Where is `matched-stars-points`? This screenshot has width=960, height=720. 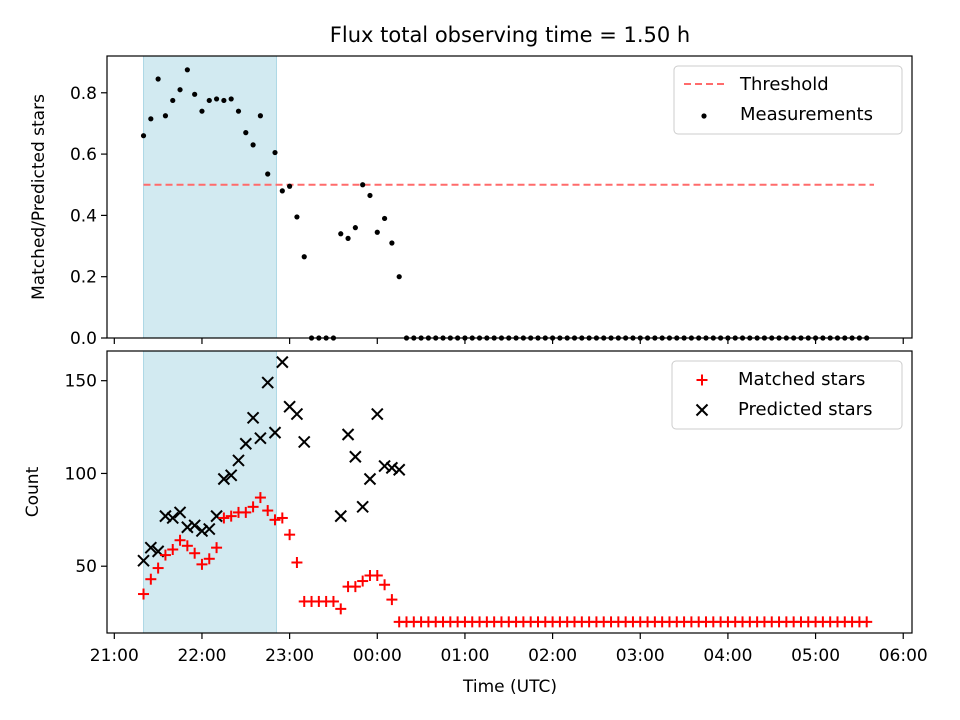
matched-stars-points is located at coordinates (505, 560).